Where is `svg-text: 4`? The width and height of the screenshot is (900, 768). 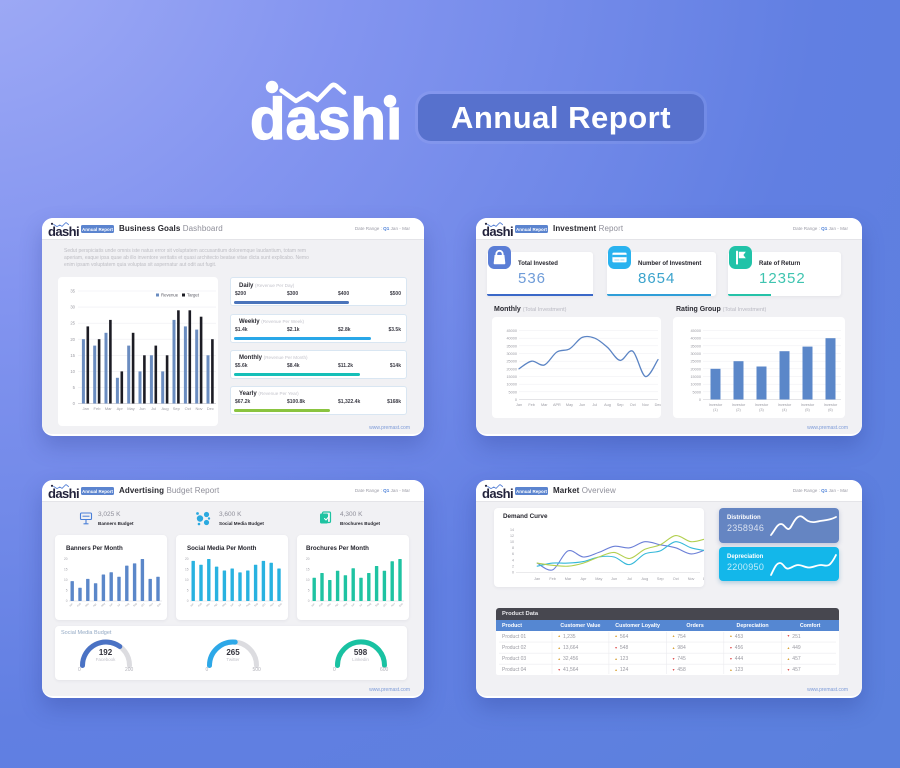
svg-text: 4 is located at coordinates (513, 560).